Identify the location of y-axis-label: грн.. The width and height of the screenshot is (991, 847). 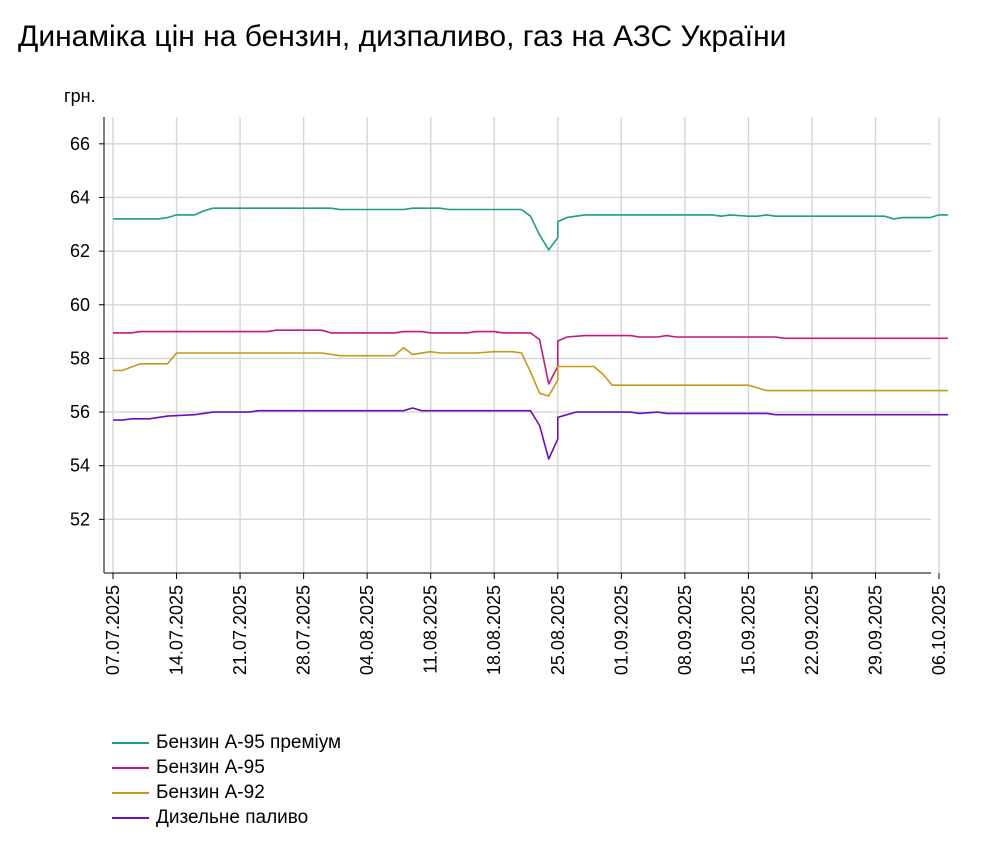
(80, 96).